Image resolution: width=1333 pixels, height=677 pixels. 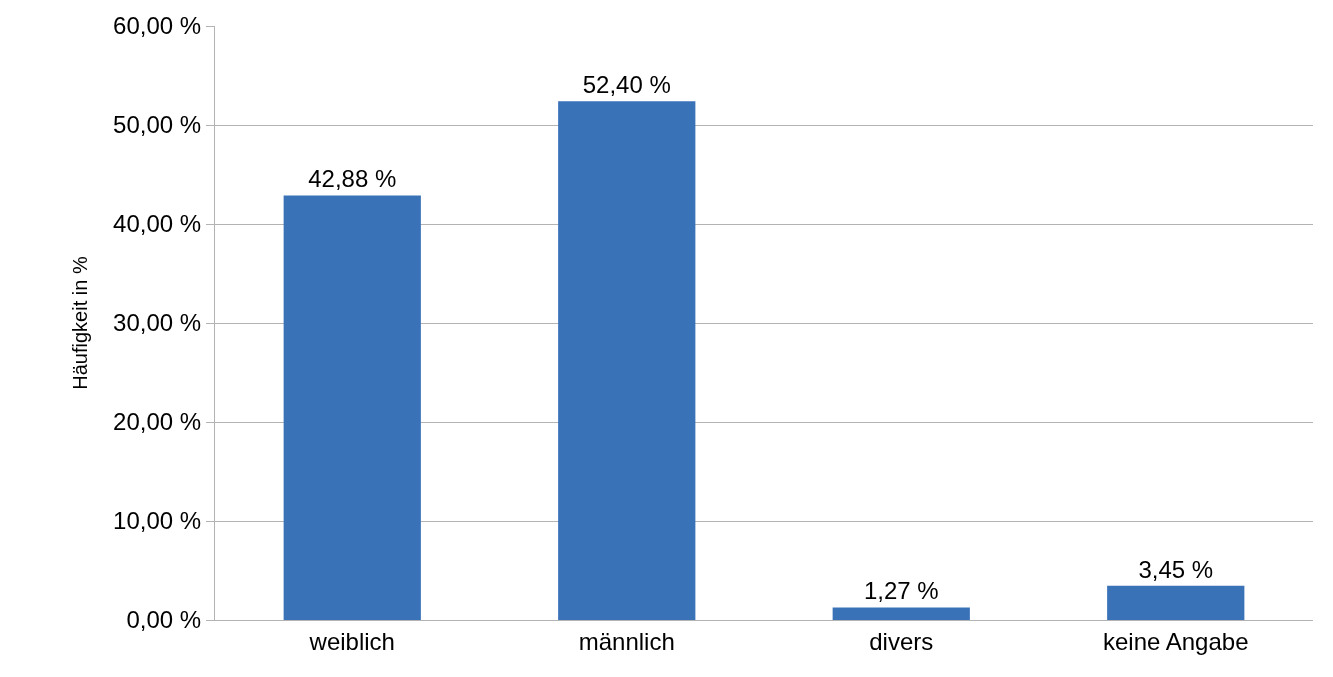 What do you see at coordinates (164, 620) in the screenshot?
I see `y-tick-label: 0,00 %` at bounding box center [164, 620].